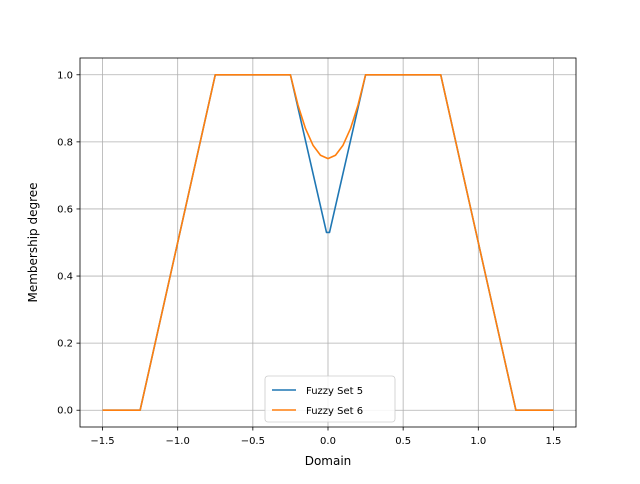 The image size is (640, 484). Describe the element at coordinates (65, 411) in the screenshot. I see `y-tick-label: 0.0` at that location.